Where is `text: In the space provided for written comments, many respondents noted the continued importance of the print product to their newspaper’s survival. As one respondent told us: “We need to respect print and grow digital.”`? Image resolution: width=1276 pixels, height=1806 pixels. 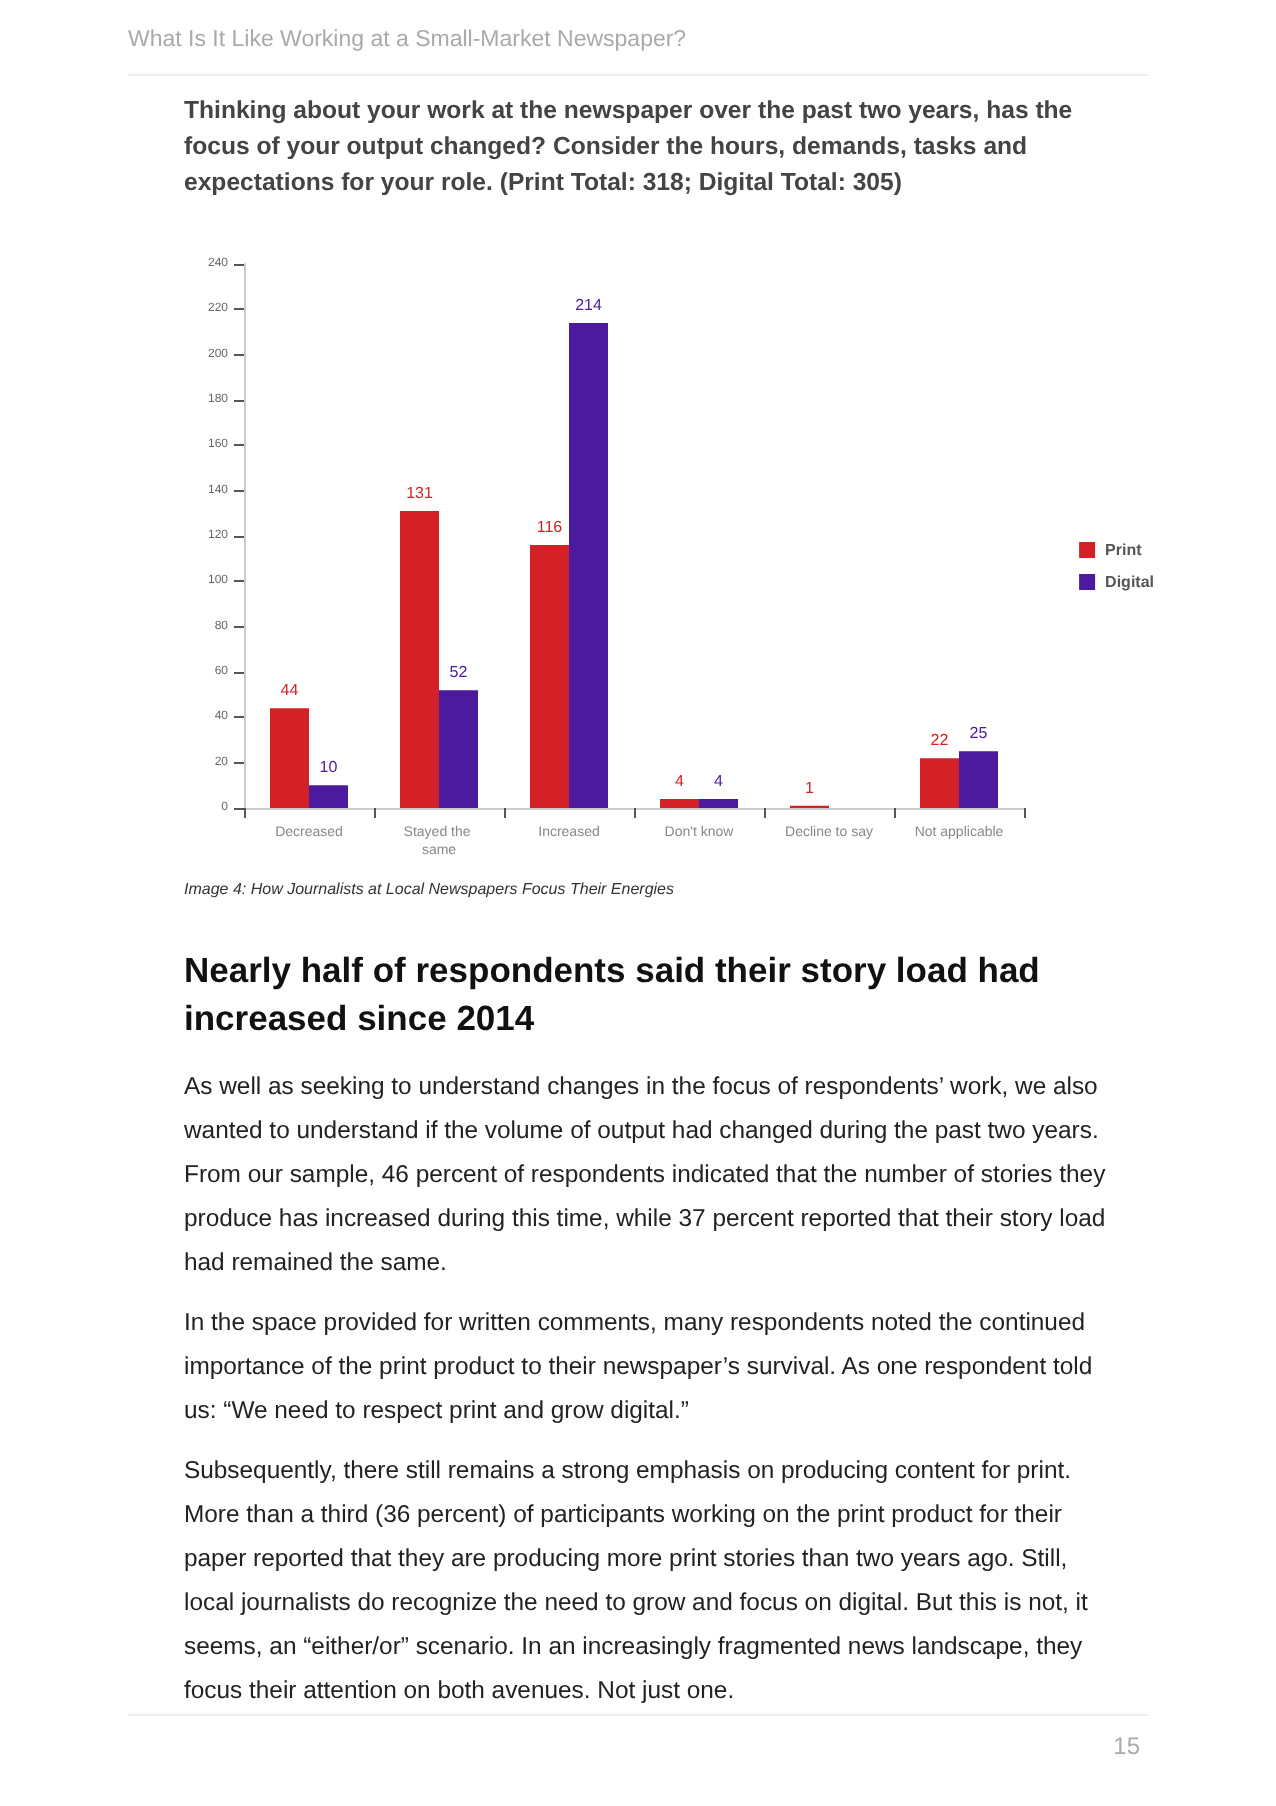 text: In the space provided for written comments, many respondents noted the continued importance of the print product to their newspaper’s survival. As one respondent told us: “We need to respect print and grow digital.” is located at coordinates (639, 1367).